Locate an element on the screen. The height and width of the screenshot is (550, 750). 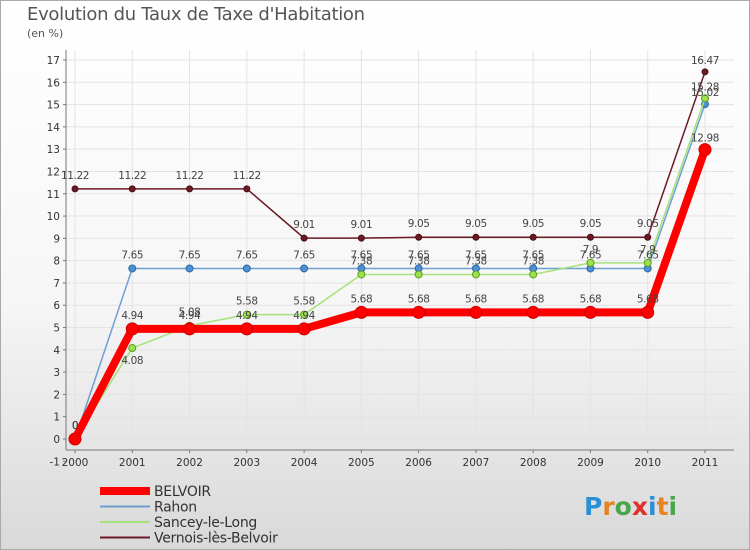
y-tick-label: 9 is located at coordinates (56, 239).